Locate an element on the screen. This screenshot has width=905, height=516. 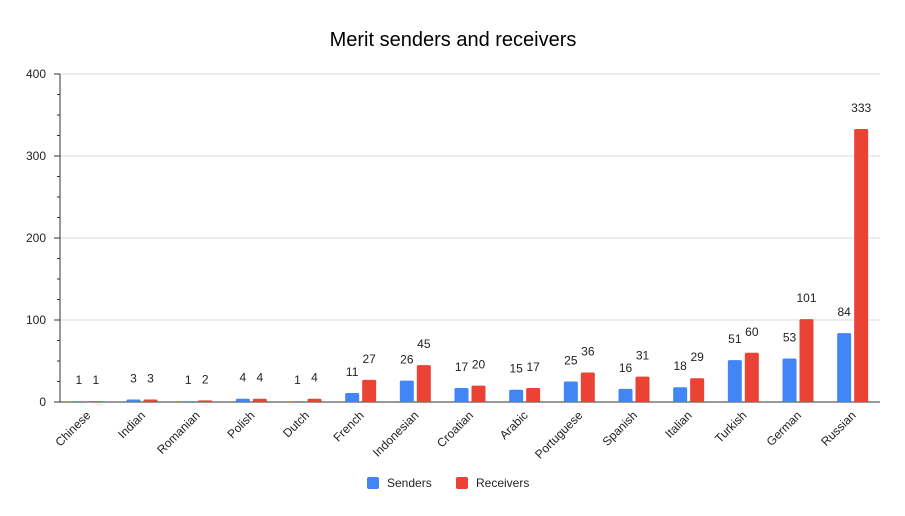
x-tick-label: Turkish is located at coordinates (730, 426).